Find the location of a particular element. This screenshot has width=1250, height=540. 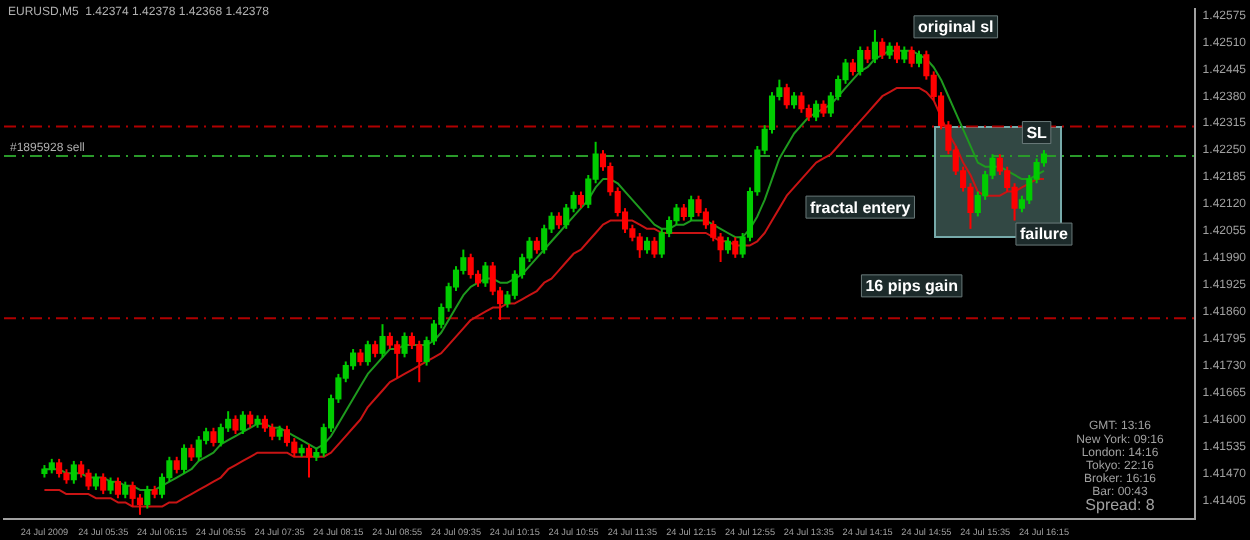

annotation: SL is located at coordinates (1037, 132).